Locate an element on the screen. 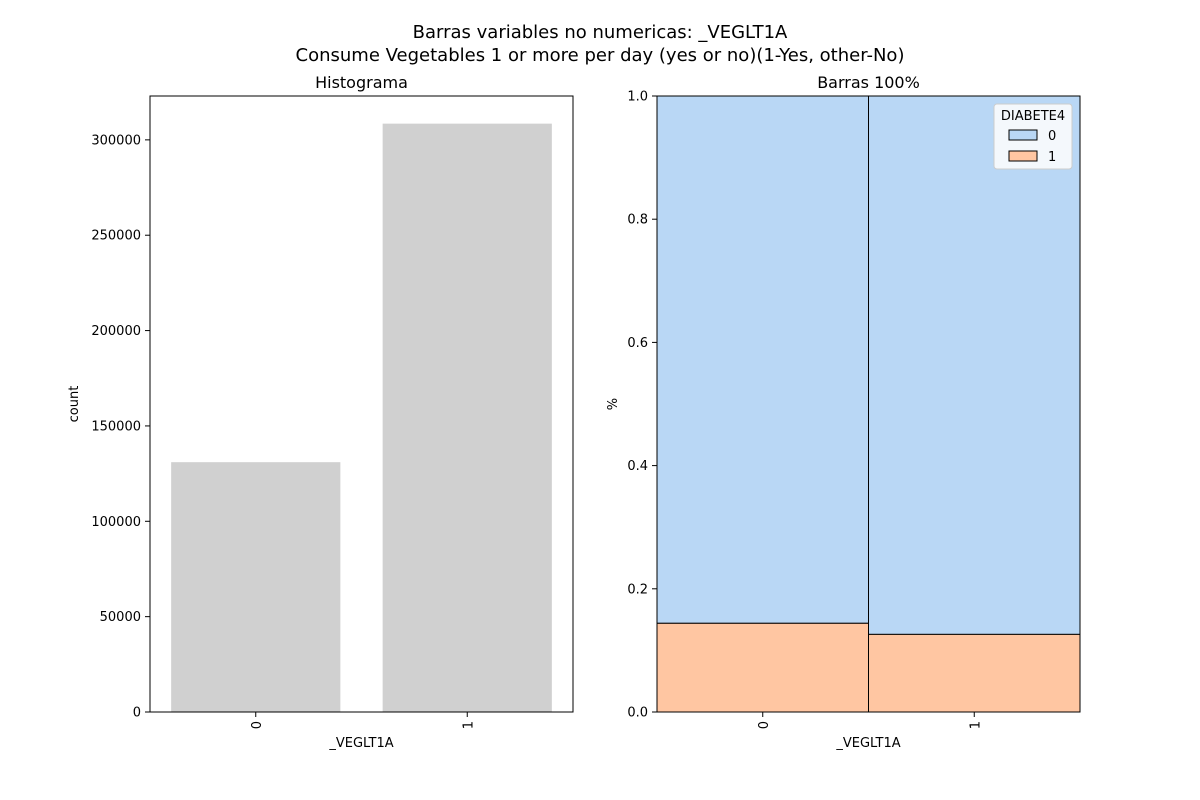  histogram-title: Histograma is located at coordinates (361, 82).